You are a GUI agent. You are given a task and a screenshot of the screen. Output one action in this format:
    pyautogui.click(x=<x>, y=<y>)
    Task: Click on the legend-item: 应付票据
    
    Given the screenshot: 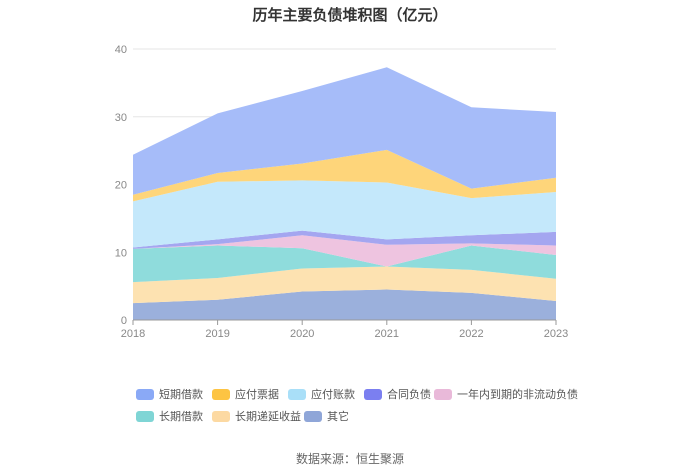 What is the action you would take?
    pyautogui.click(x=245, y=394)
    